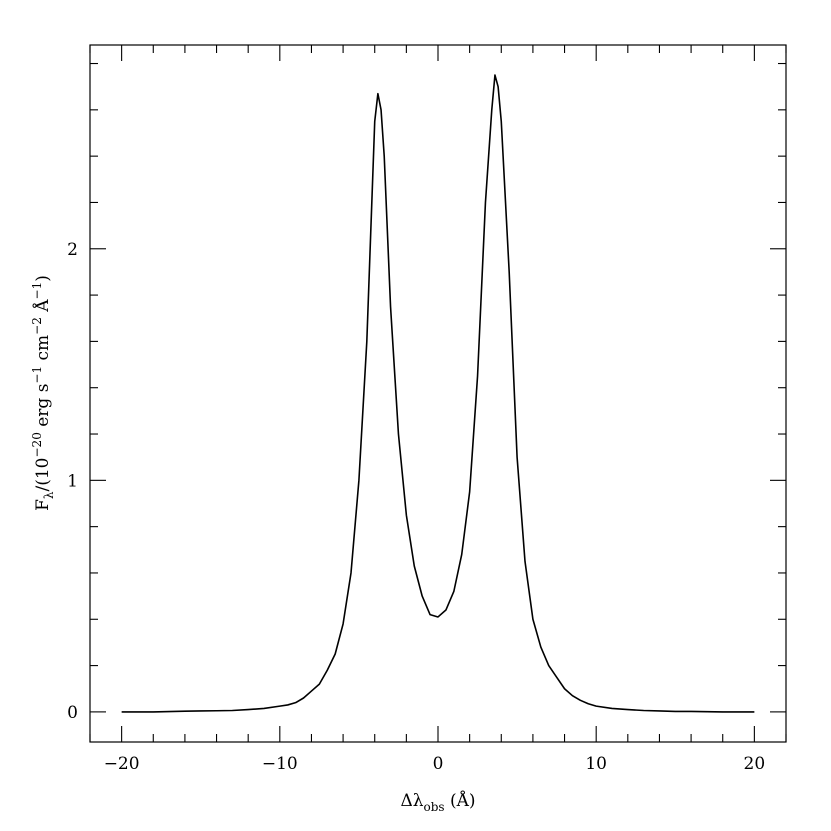  Describe the element at coordinates (72, 250) in the screenshot. I see `y-tick-label: 2` at that location.